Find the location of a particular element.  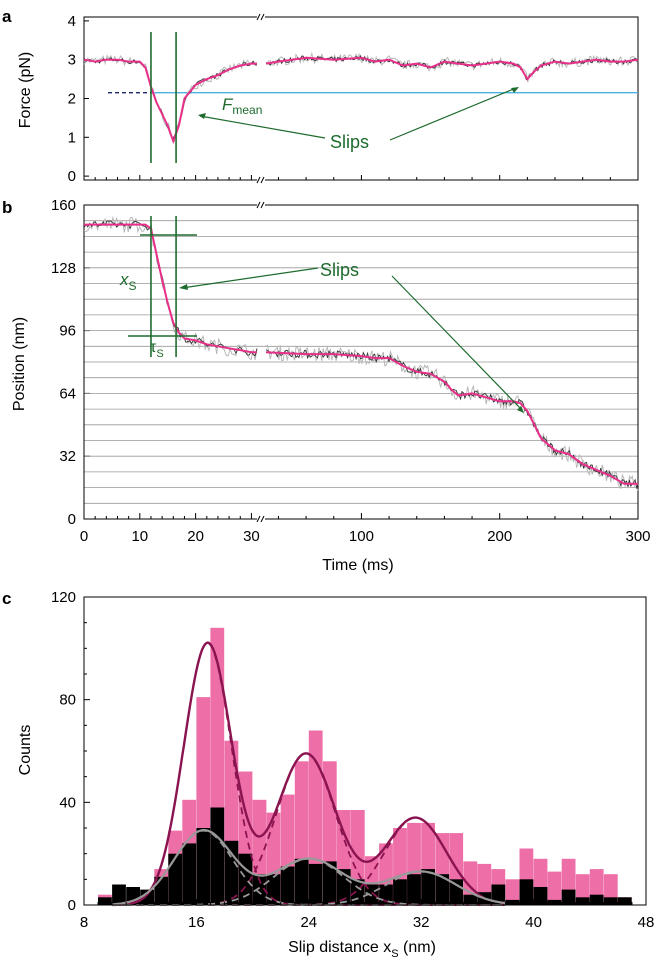

panel-b-xtick-label: 30 is located at coordinates (251, 536).